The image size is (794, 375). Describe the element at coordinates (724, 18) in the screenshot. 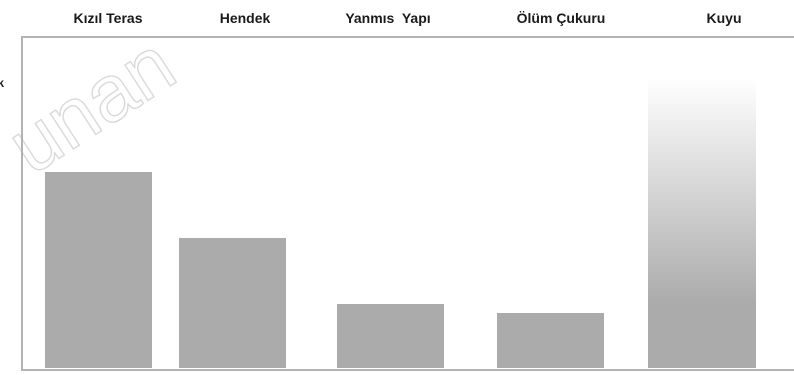

I see `category-label: Kuyu` at that location.